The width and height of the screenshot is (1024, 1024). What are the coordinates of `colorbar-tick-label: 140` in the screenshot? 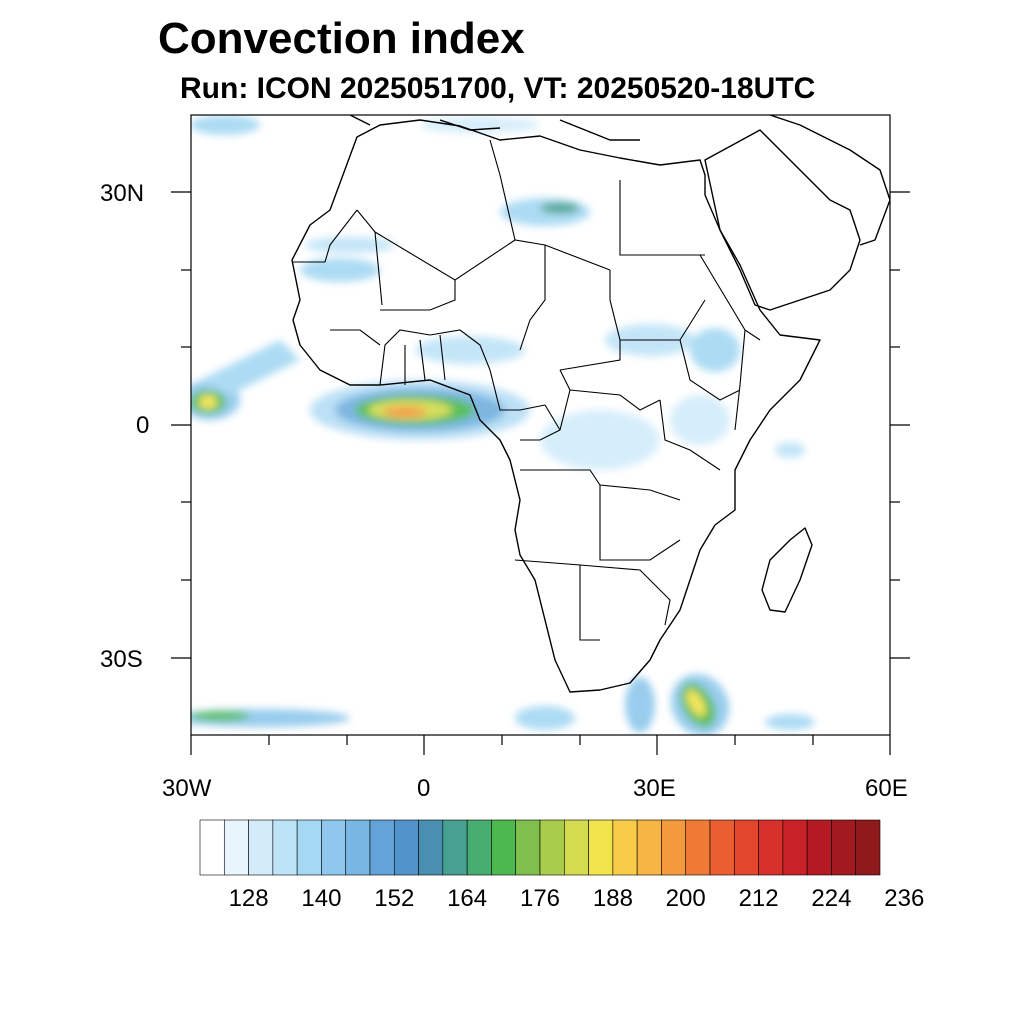 It's located at (321, 898).